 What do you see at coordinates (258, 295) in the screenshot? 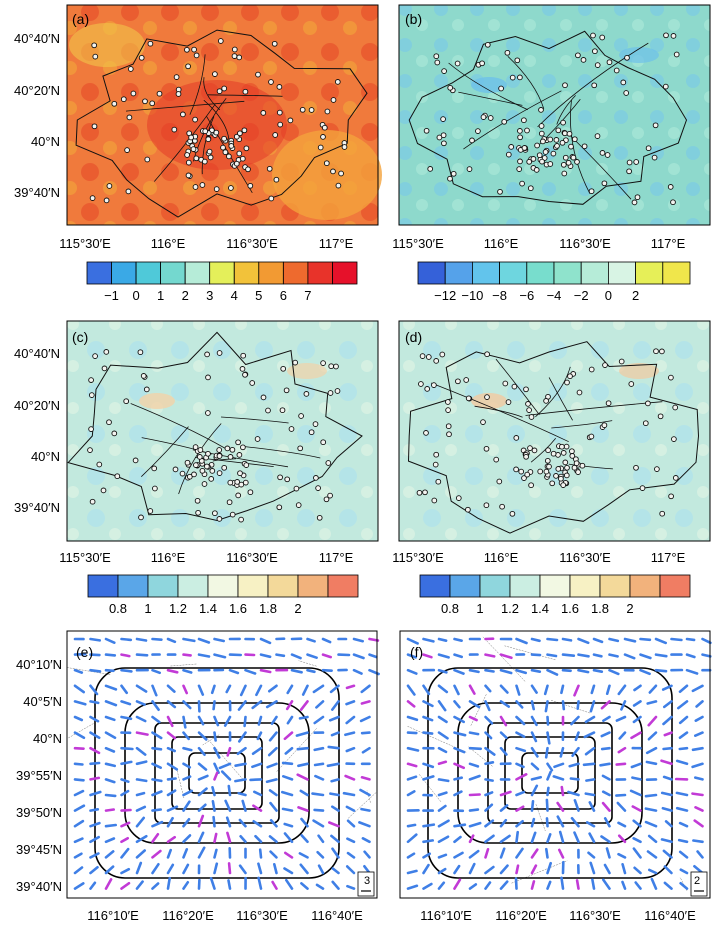
I see `colorbar-tick-label: 5` at bounding box center [258, 295].